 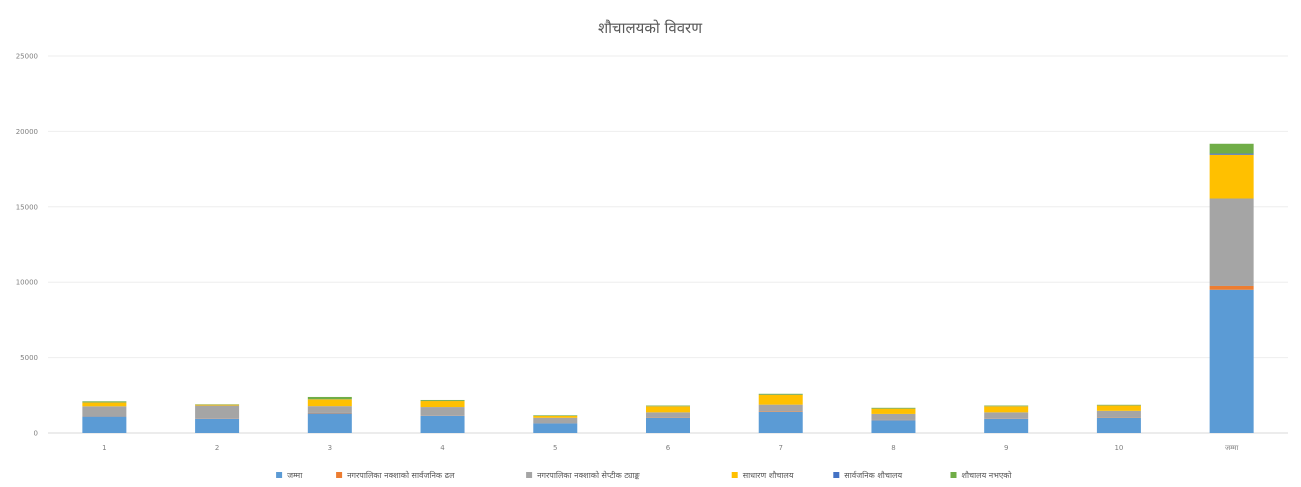 What do you see at coordinates (27, 245) in the screenshot?
I see `y-axis-tick-labels: 0 5000 10000 15000 20000 25000` at bounding box center [27, 245].